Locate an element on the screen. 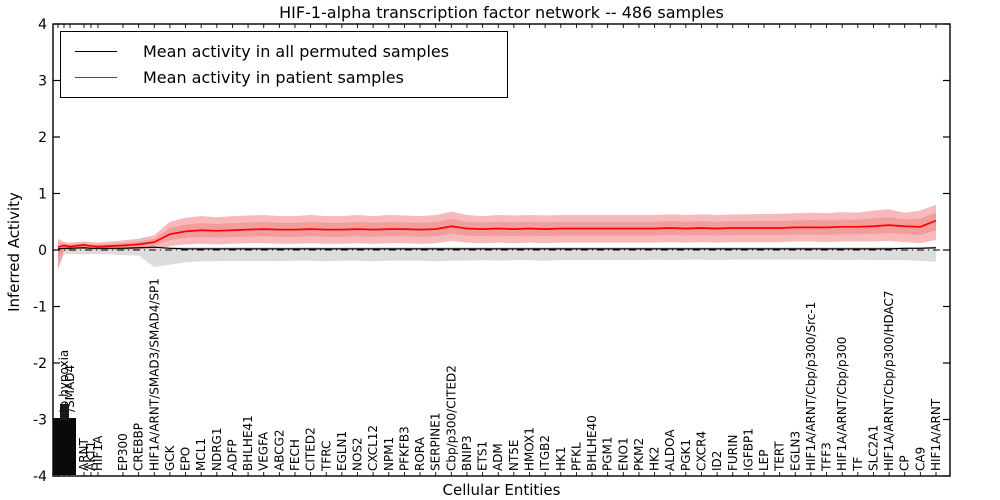  entity-tick-label: /SMAD4 is located at coordinates (70, 388).